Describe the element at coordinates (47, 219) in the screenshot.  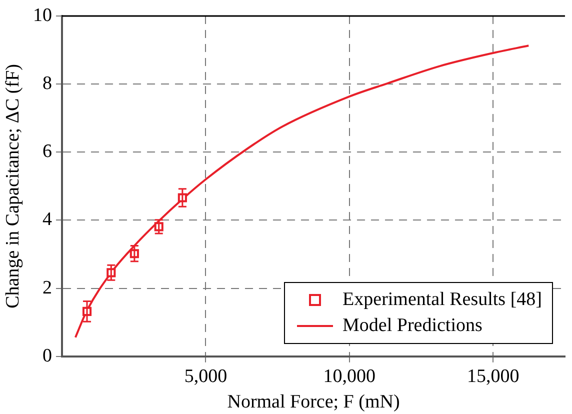
I see `y-tick-label: 4` at that location.